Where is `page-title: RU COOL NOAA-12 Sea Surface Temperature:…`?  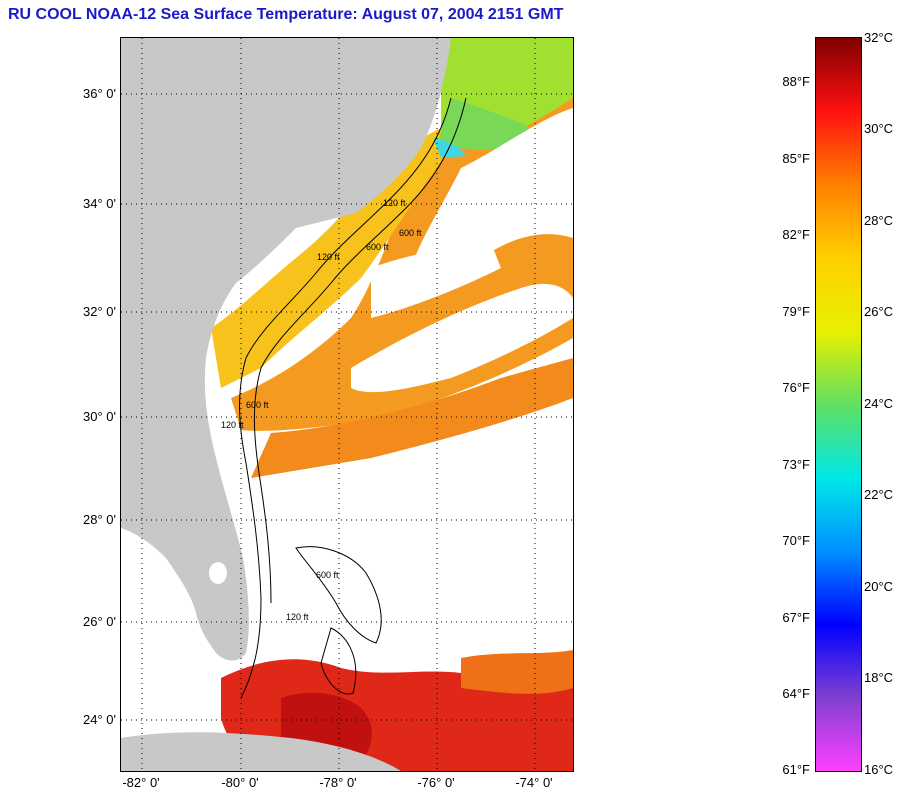 page-title: RU COOL NOAA-12 Sea Surface Temperature:… is located at coordinates (286, 14).